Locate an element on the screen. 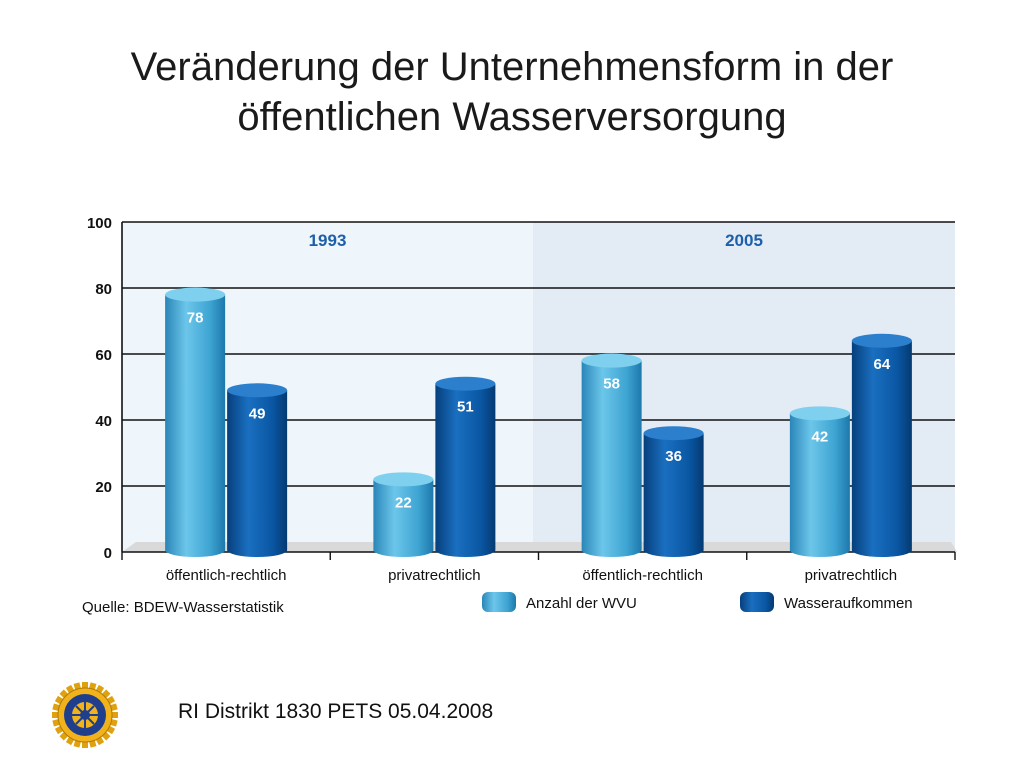 This screenshot has height=768, width=1024. y-tick-label: 80 is located at coordinates (103, 289).